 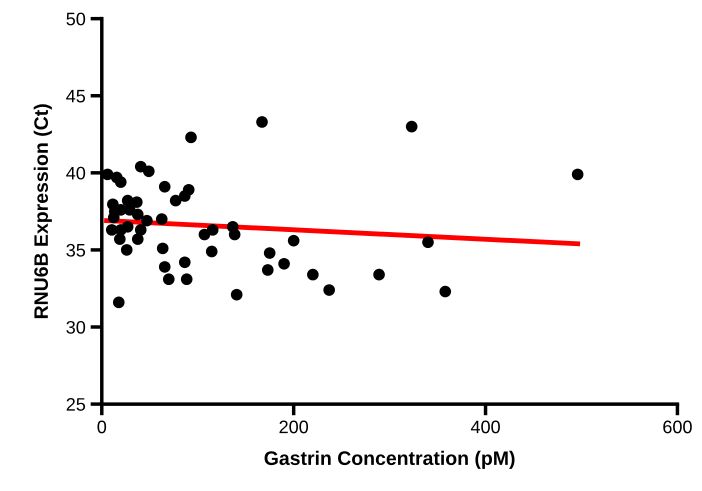 What do you see at coordinates (43, 211) in the screenshot?
I see `y-axis-title: RNU6B Expression (Ct)` at bounding box center [43, 211].